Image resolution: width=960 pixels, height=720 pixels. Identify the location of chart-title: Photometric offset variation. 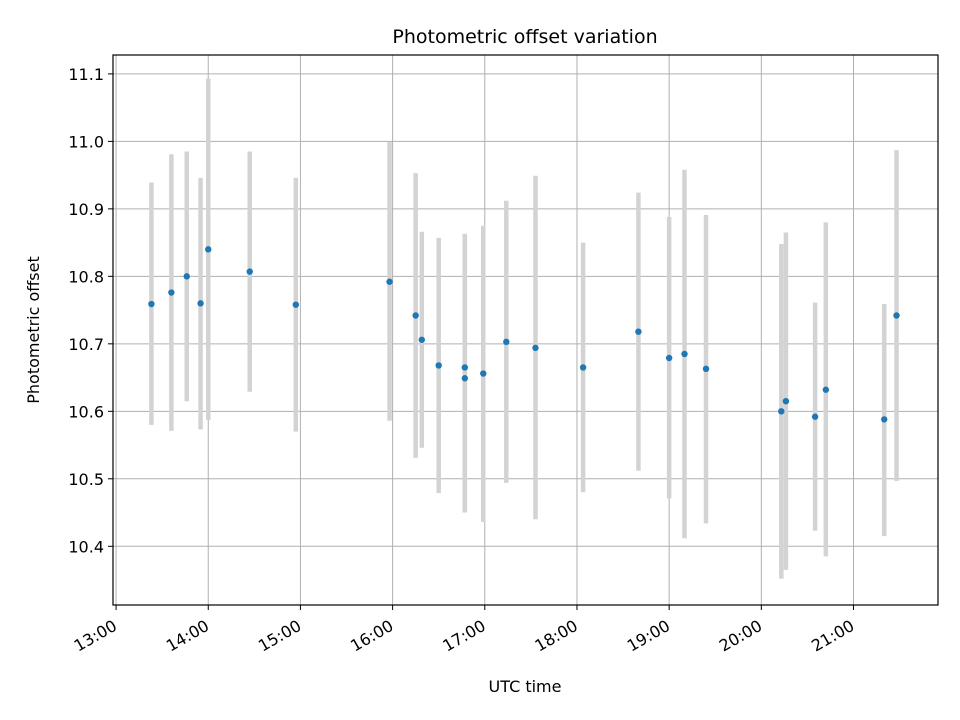
(524, 37).